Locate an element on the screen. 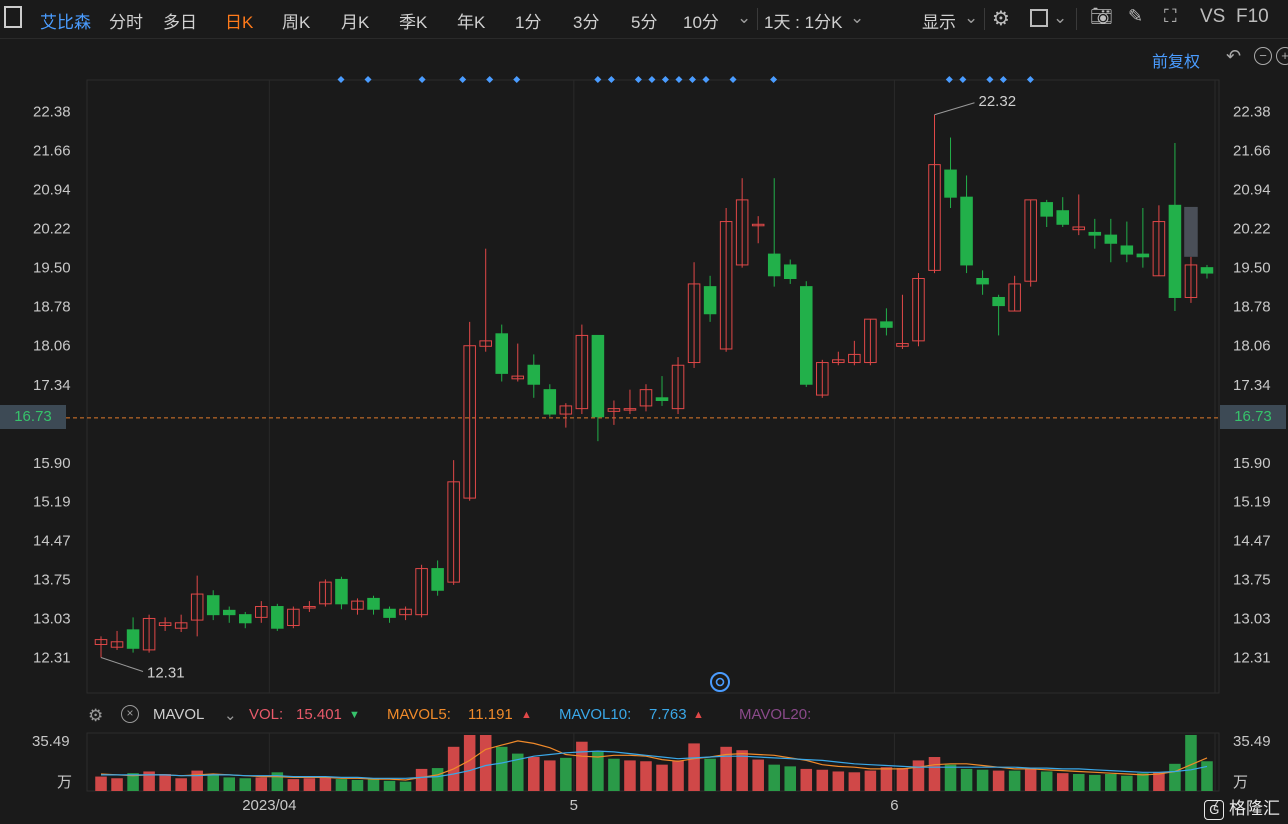 Image resolution: width=1288 pixels, height=824 pixels. range-chevron-icon: ⌄ is located at coordinates (857, 17).